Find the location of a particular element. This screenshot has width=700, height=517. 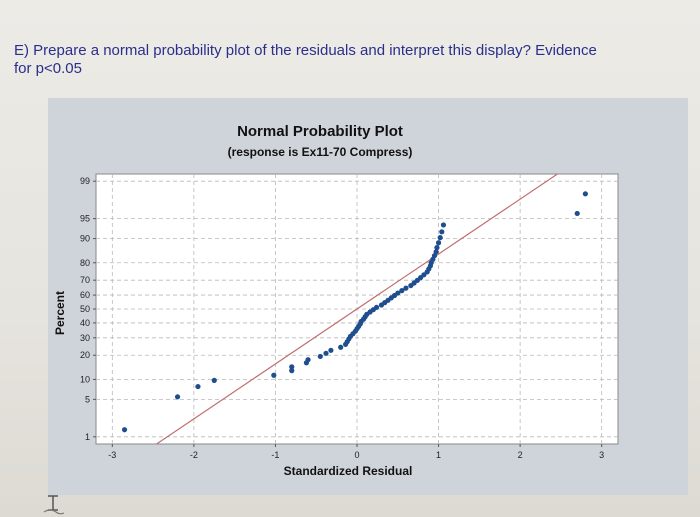

y-tick-label: 5 is located at coordinates (87, 399).